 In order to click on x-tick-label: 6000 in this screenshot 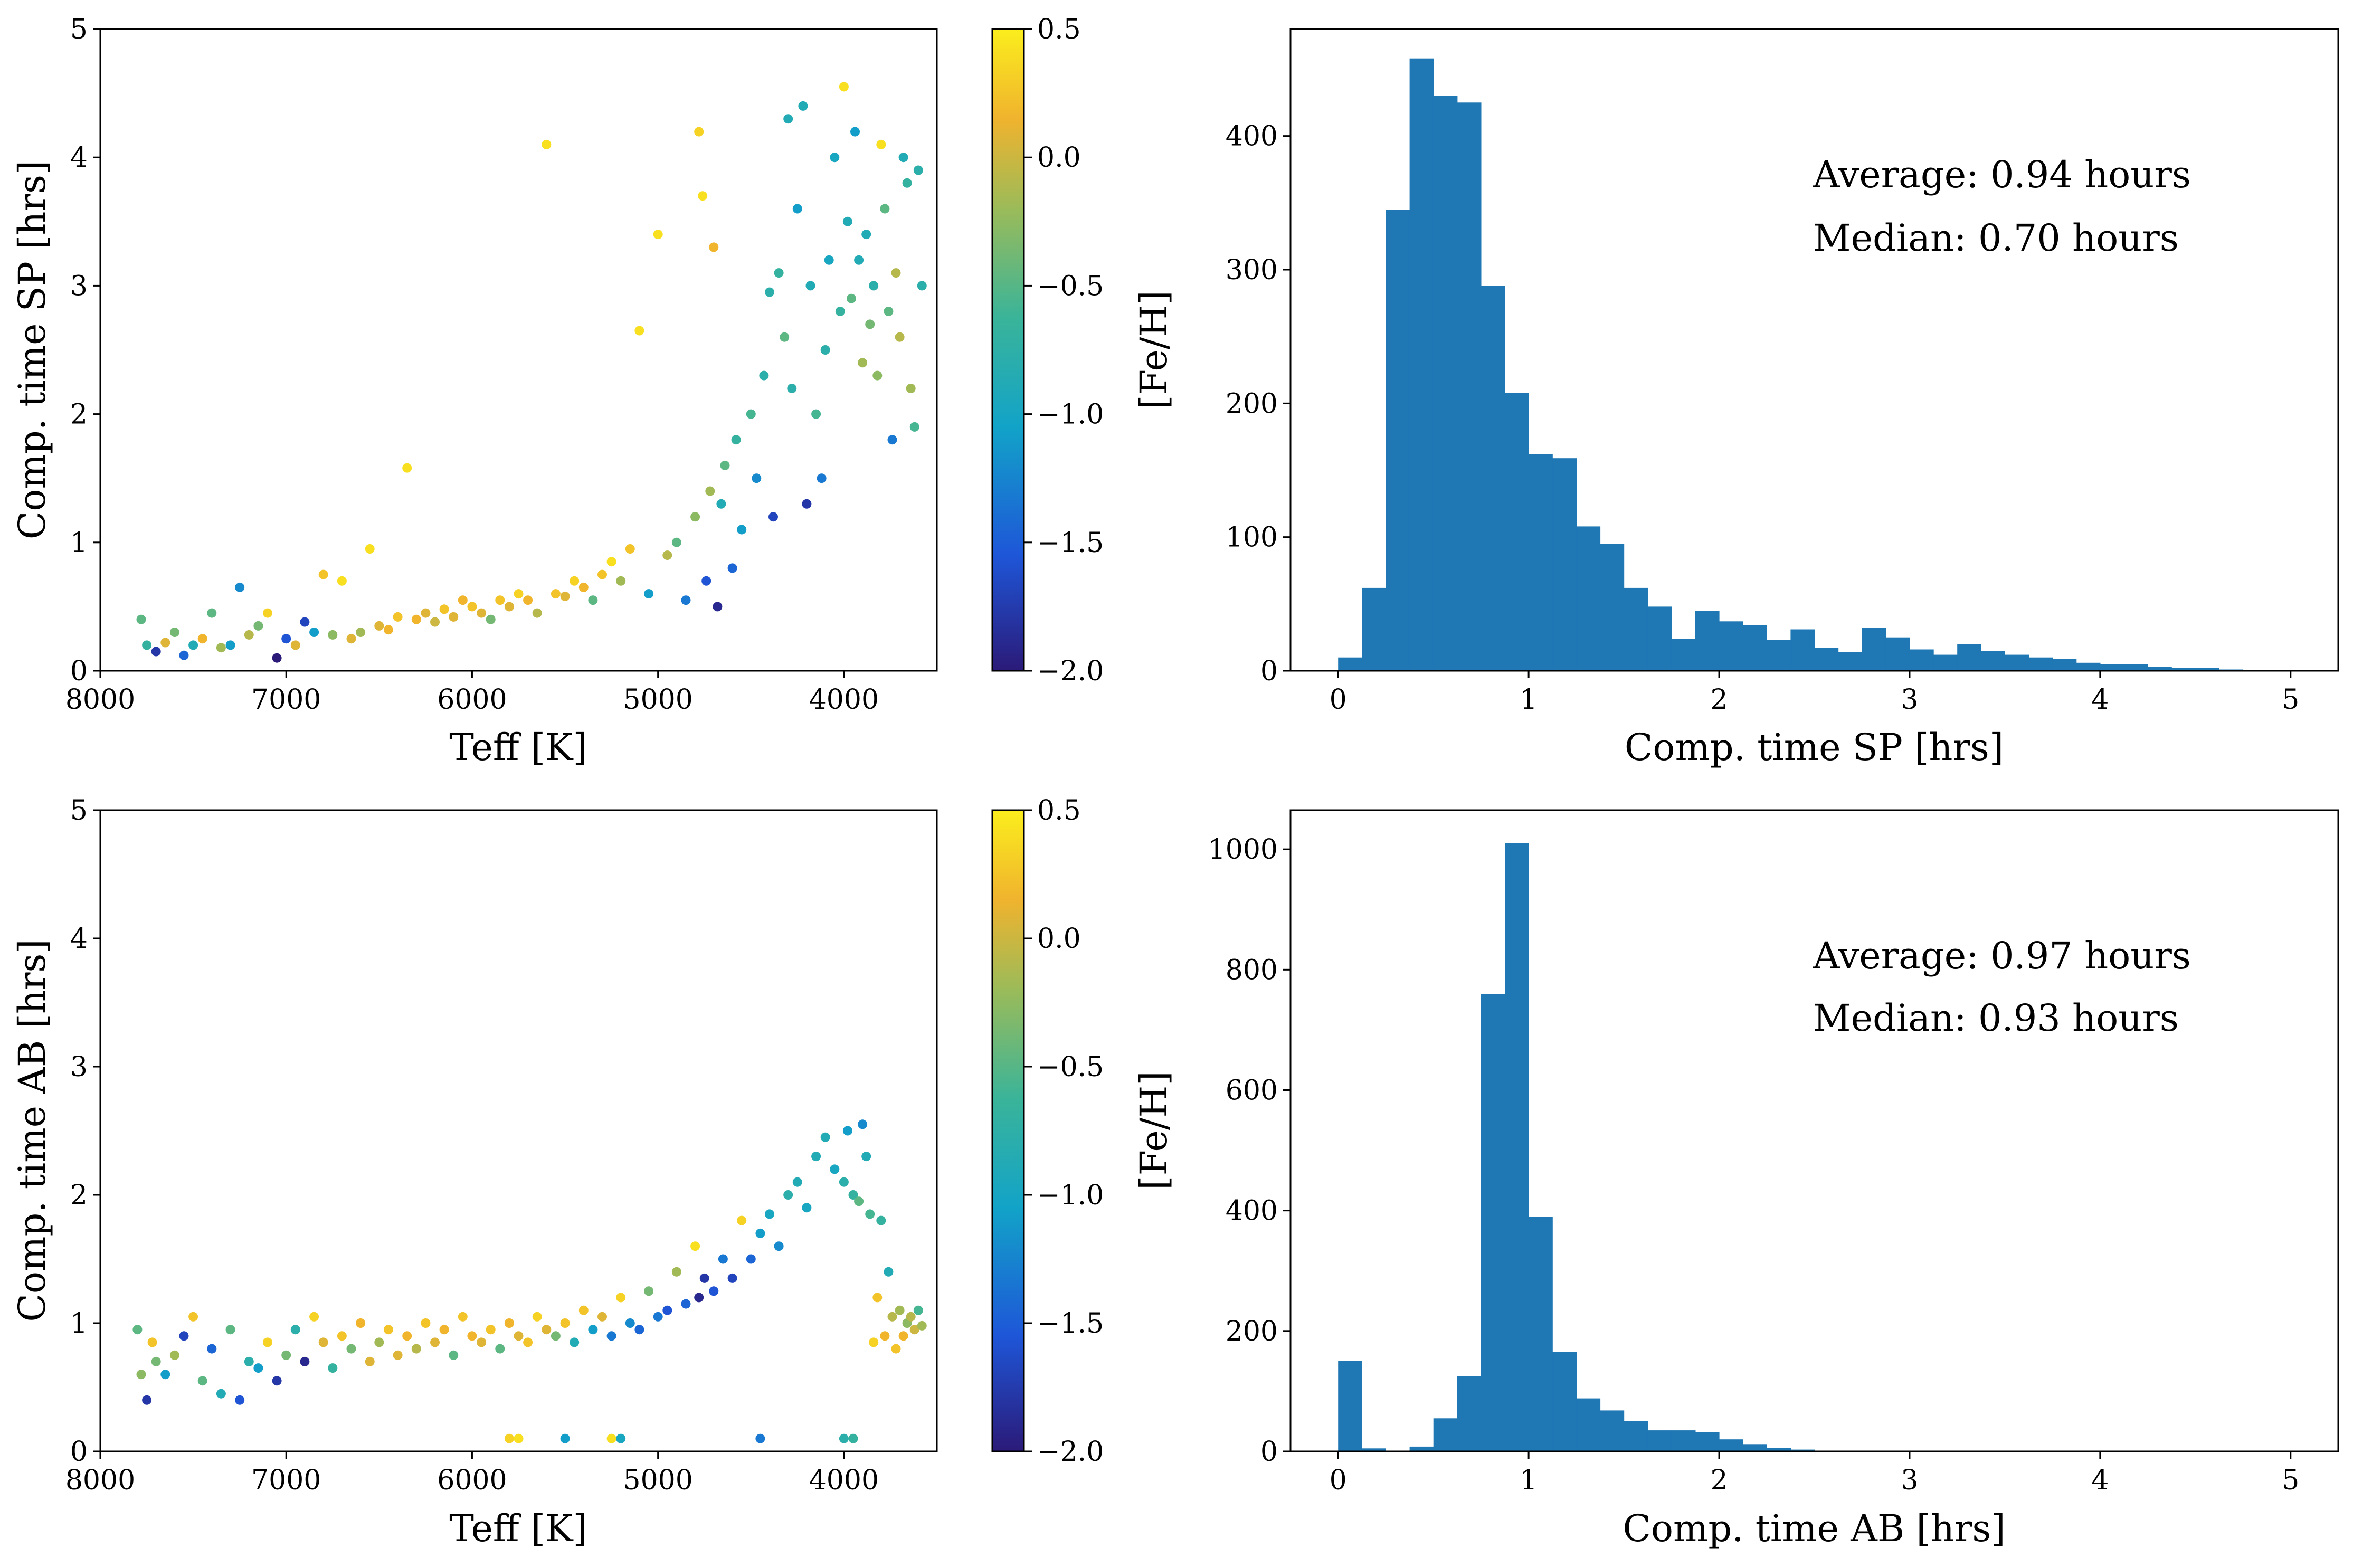, I will do `click(472, 1480)`.